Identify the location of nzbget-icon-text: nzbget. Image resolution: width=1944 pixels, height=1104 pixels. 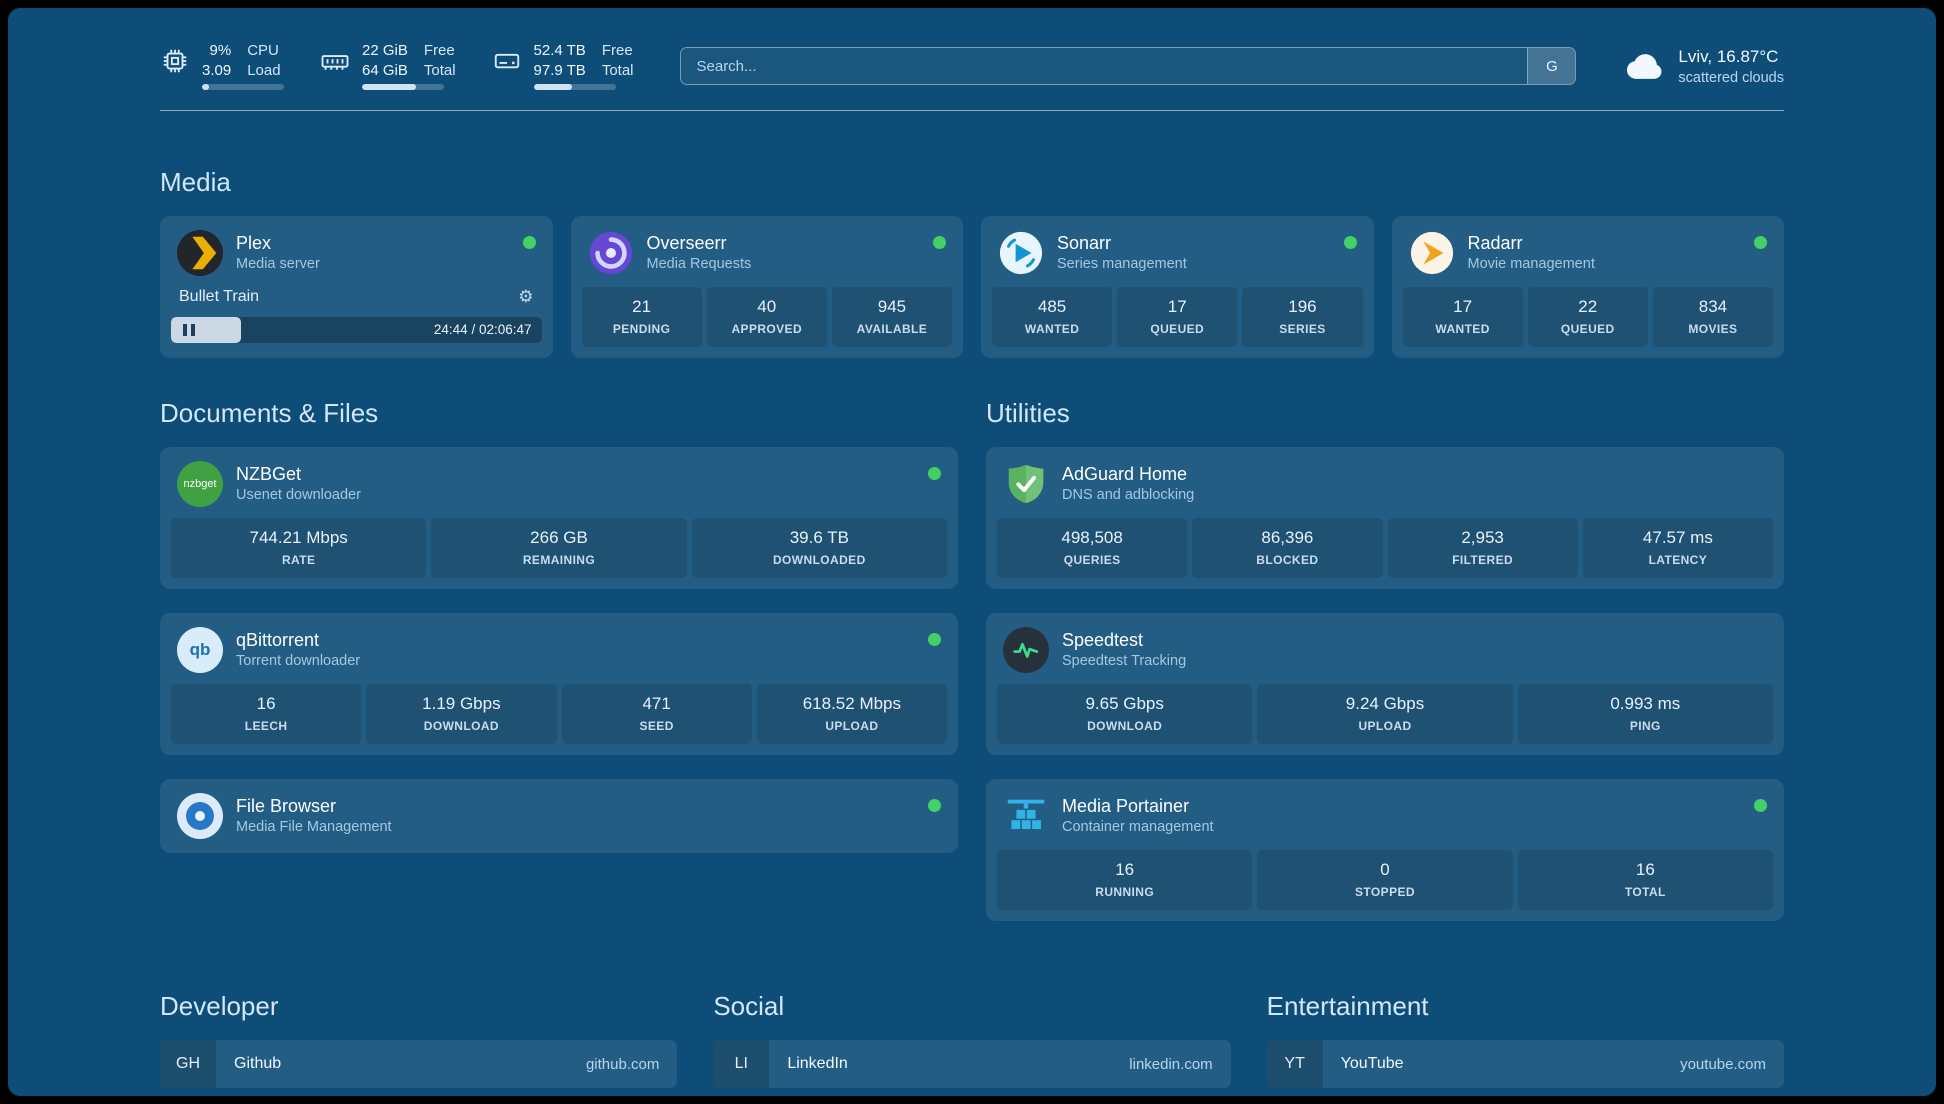
(200, 484).